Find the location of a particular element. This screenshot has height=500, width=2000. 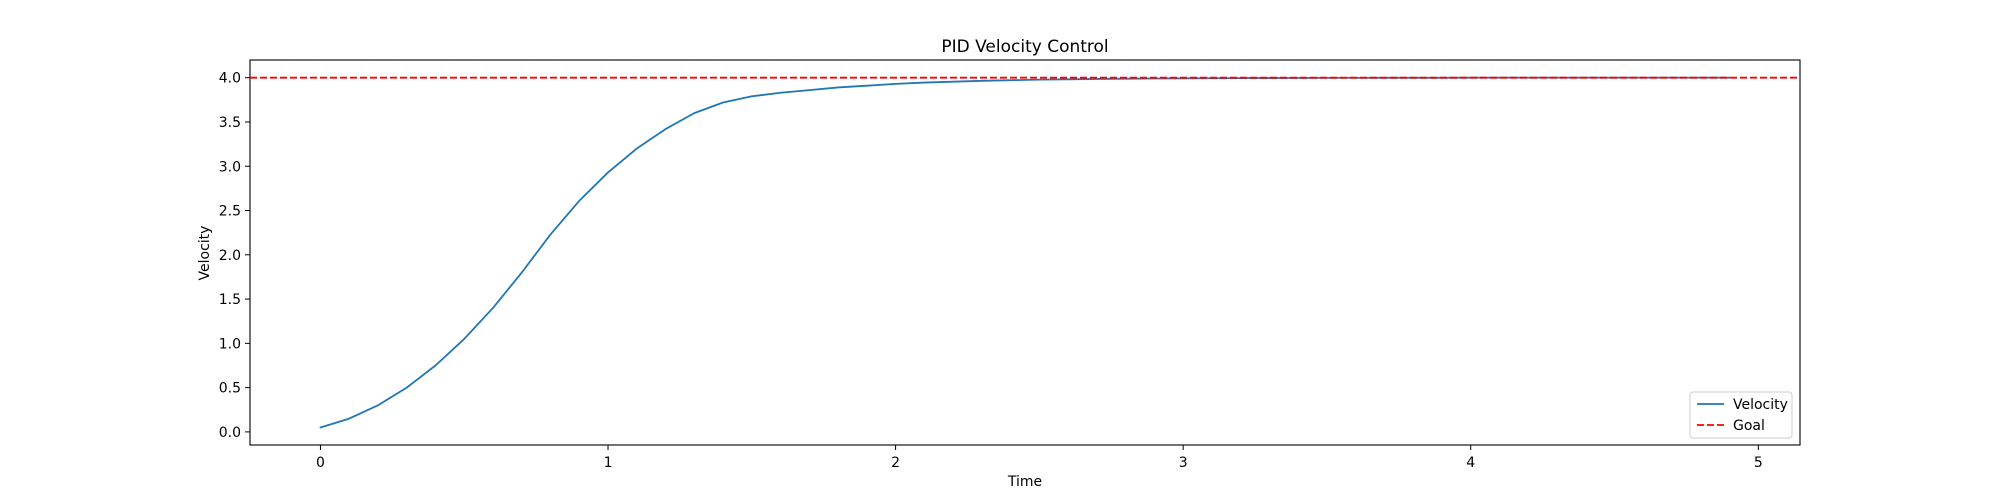

y-axis-title: Velocity is located at coordinates (205, 253).